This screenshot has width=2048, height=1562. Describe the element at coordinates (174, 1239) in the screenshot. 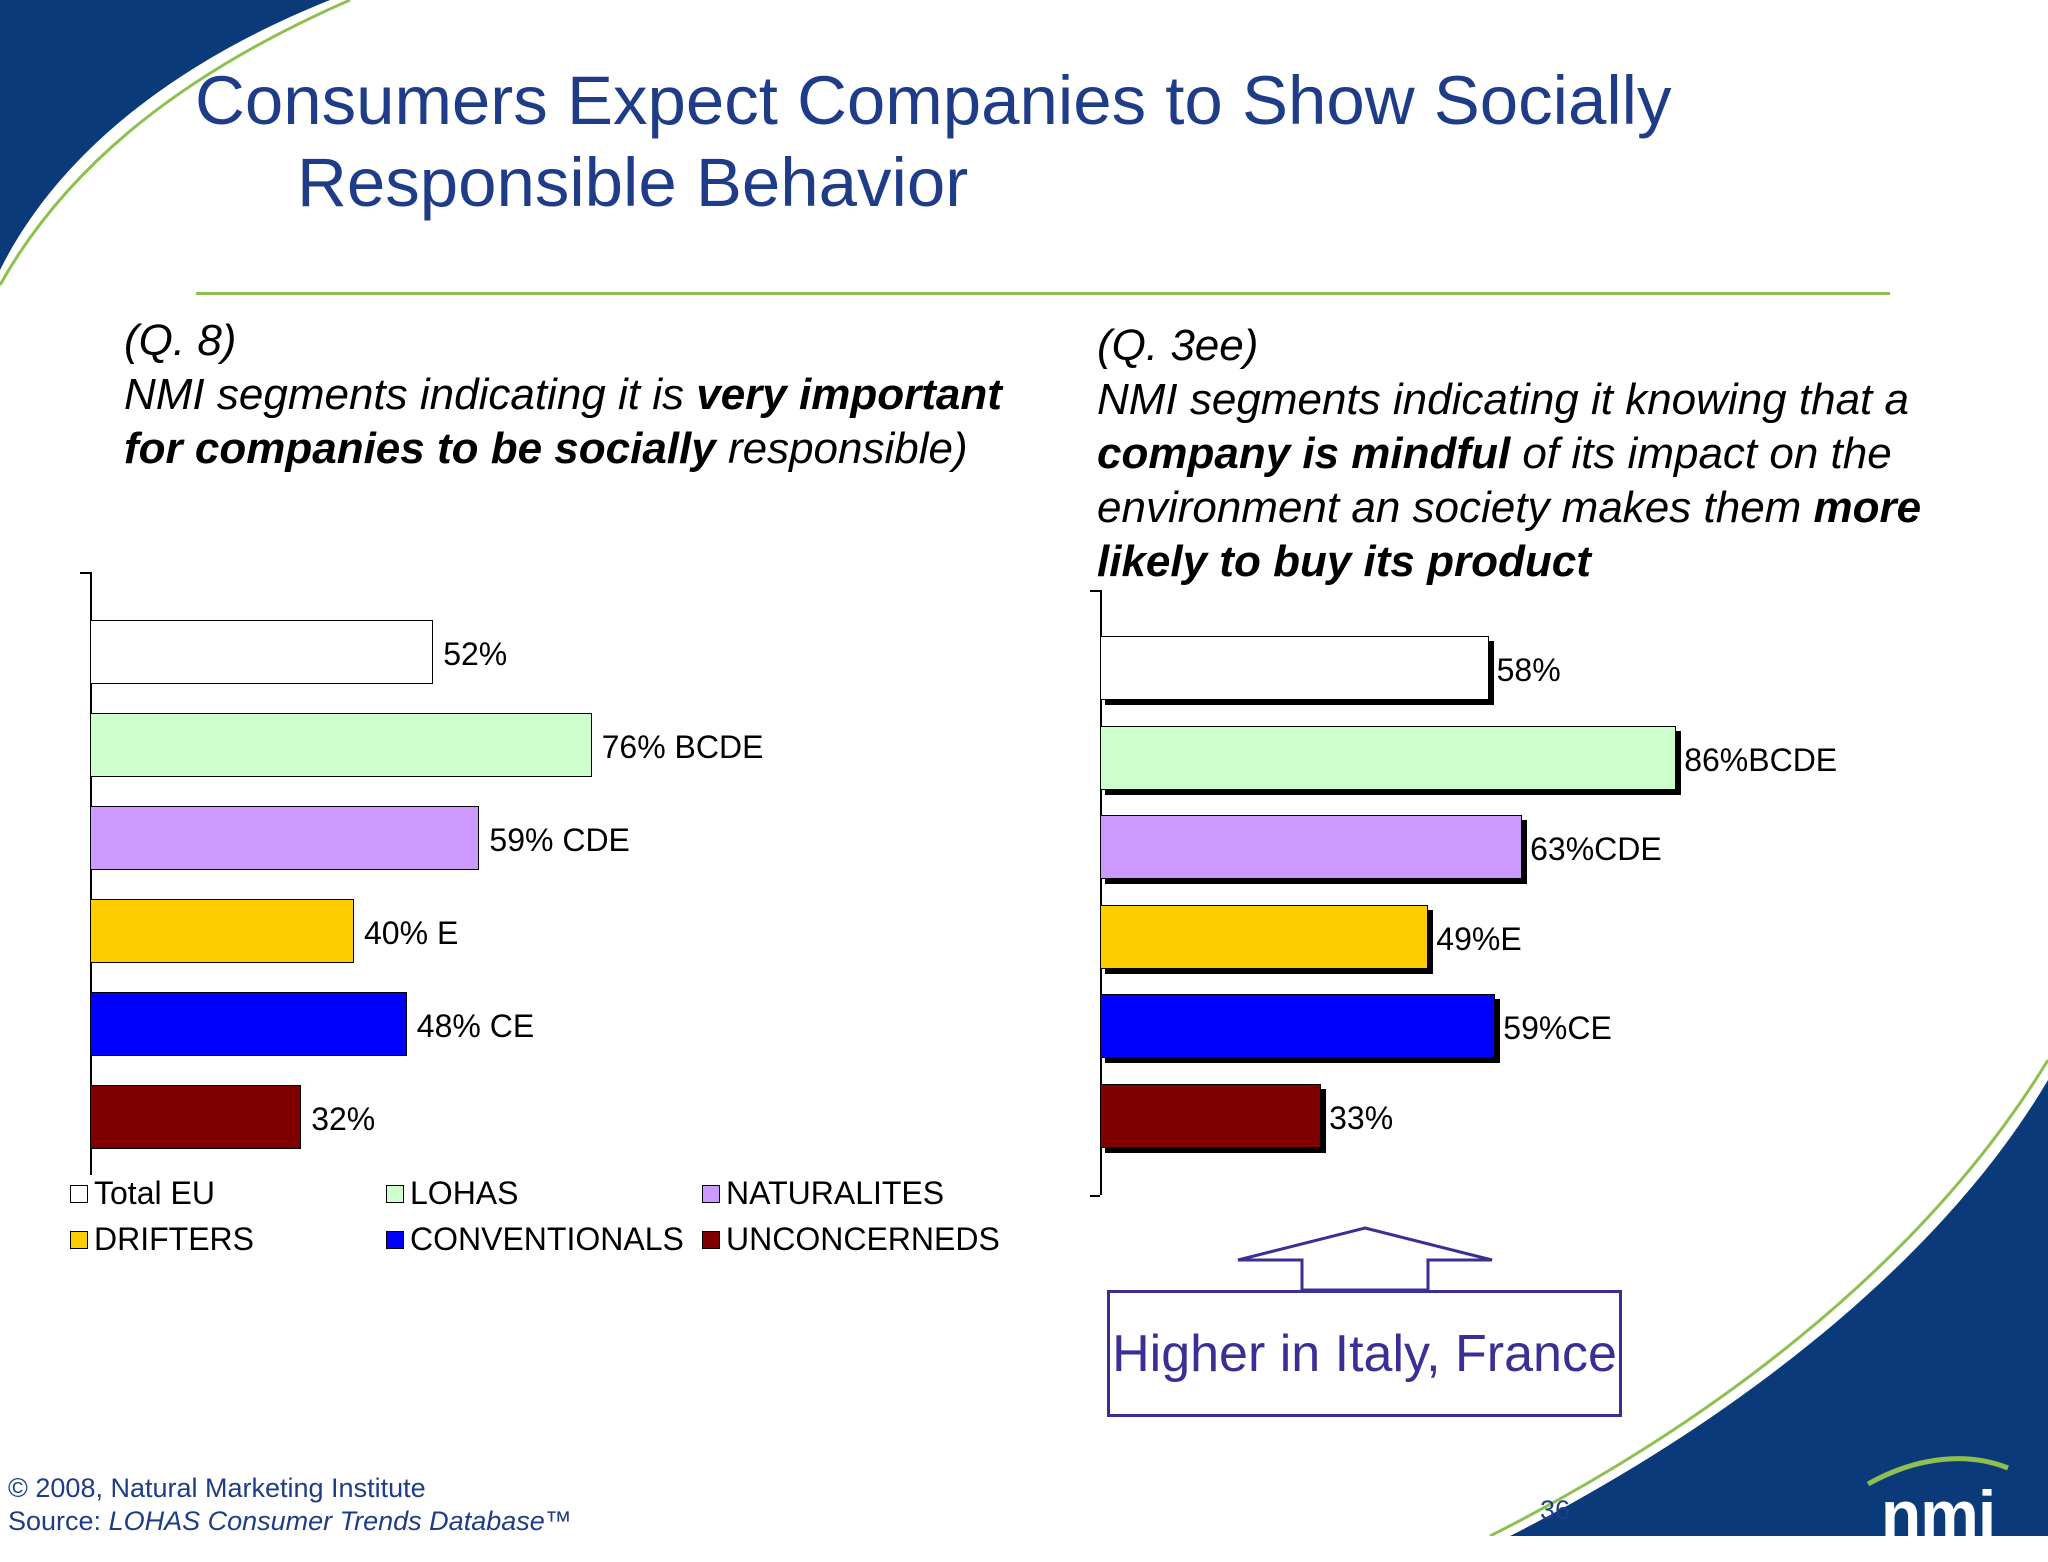

I see `legend-label: DRIFTERS` at that location.